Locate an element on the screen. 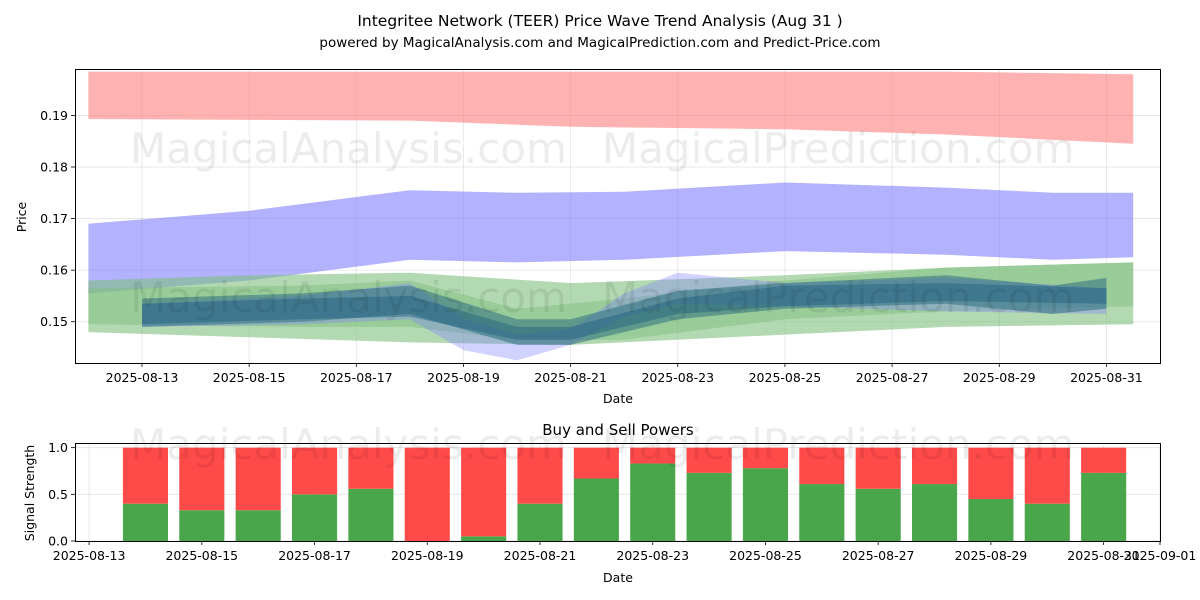 The height and width of the screenshot is (600, 1200). price-x-tick-label: 2025-08-15 is located at coordinates (249, 377).